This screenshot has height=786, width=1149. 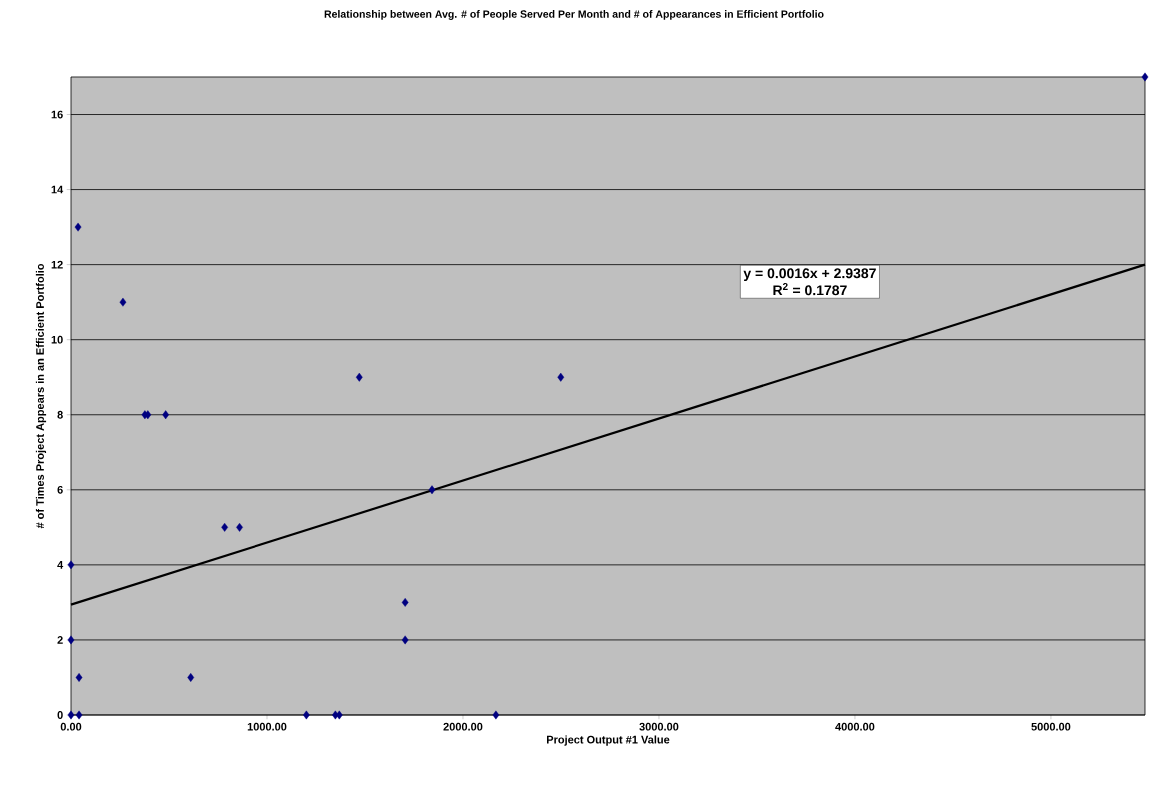 I want to click on y-tick-label: 6, so click(x=60, y=489).